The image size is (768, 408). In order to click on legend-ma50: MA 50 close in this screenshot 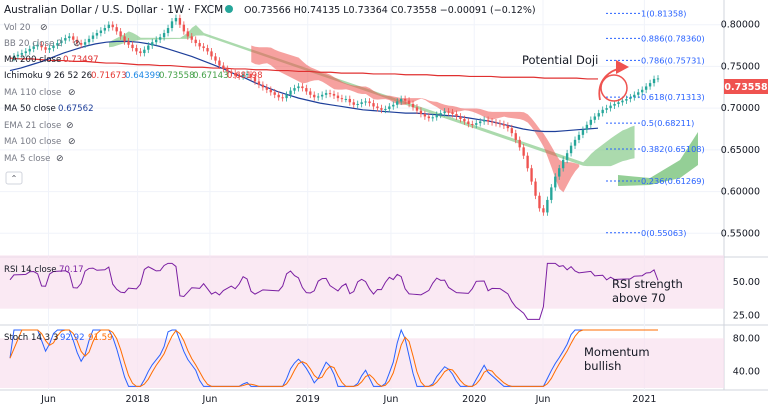, I will do `click(30, 109)`.